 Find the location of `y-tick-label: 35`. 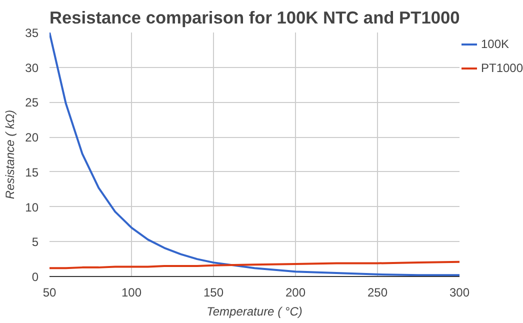

y-tick-label: 35 is located at coordinates (32, 33).